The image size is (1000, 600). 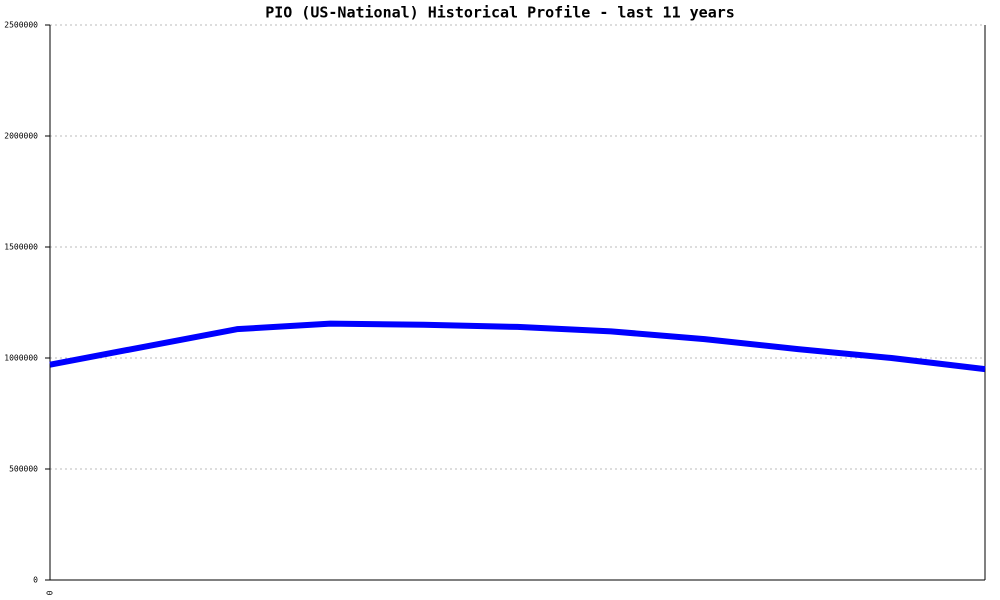 What do you see at coordinates (50, 592) in the screenshot?
I see `x-tick-label: 0` at bounding box center [50, 592].